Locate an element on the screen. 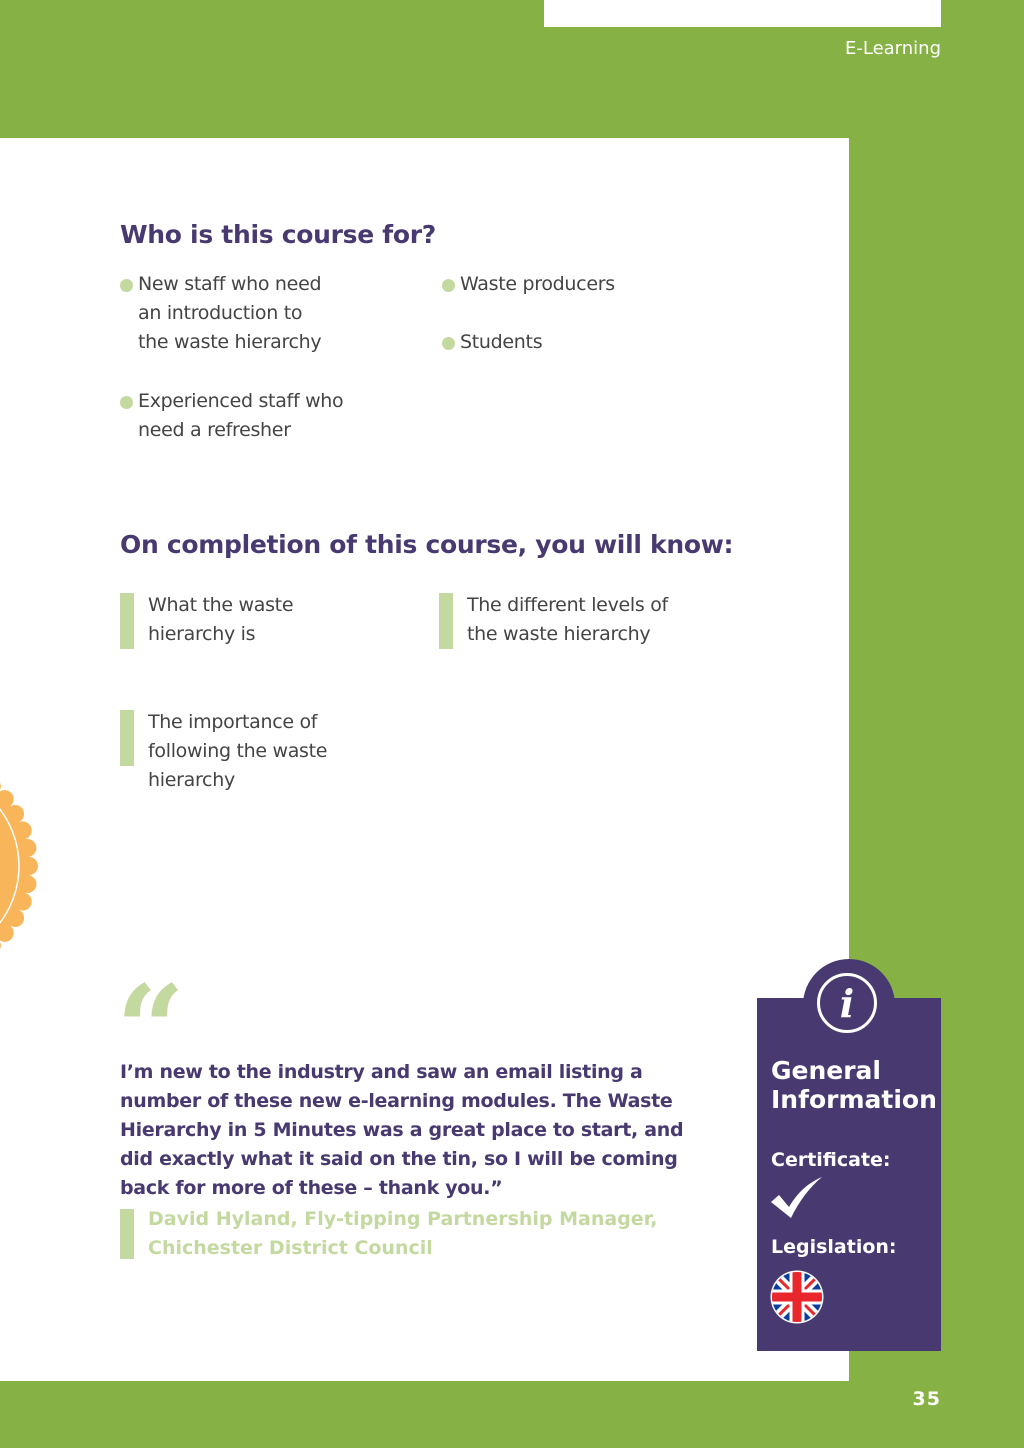  info-title: General Information is located at coordinates (854, 1085).